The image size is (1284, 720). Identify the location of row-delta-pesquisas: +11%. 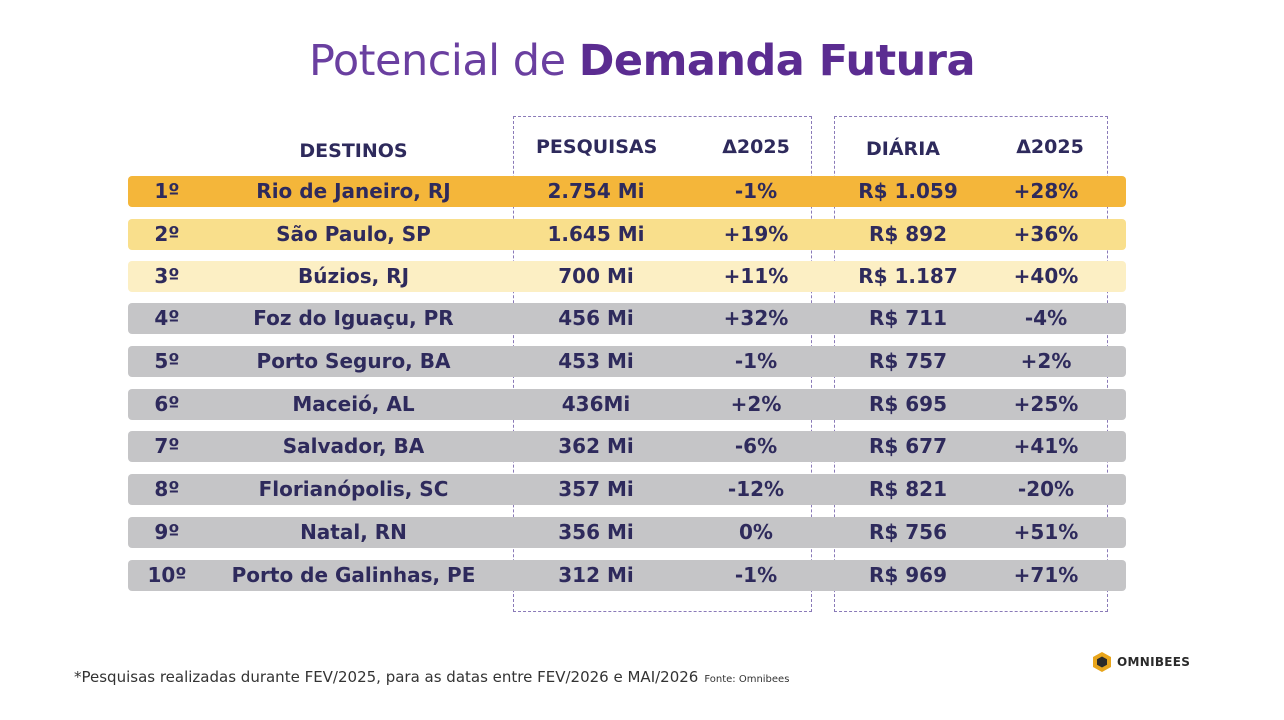
(756, 276).